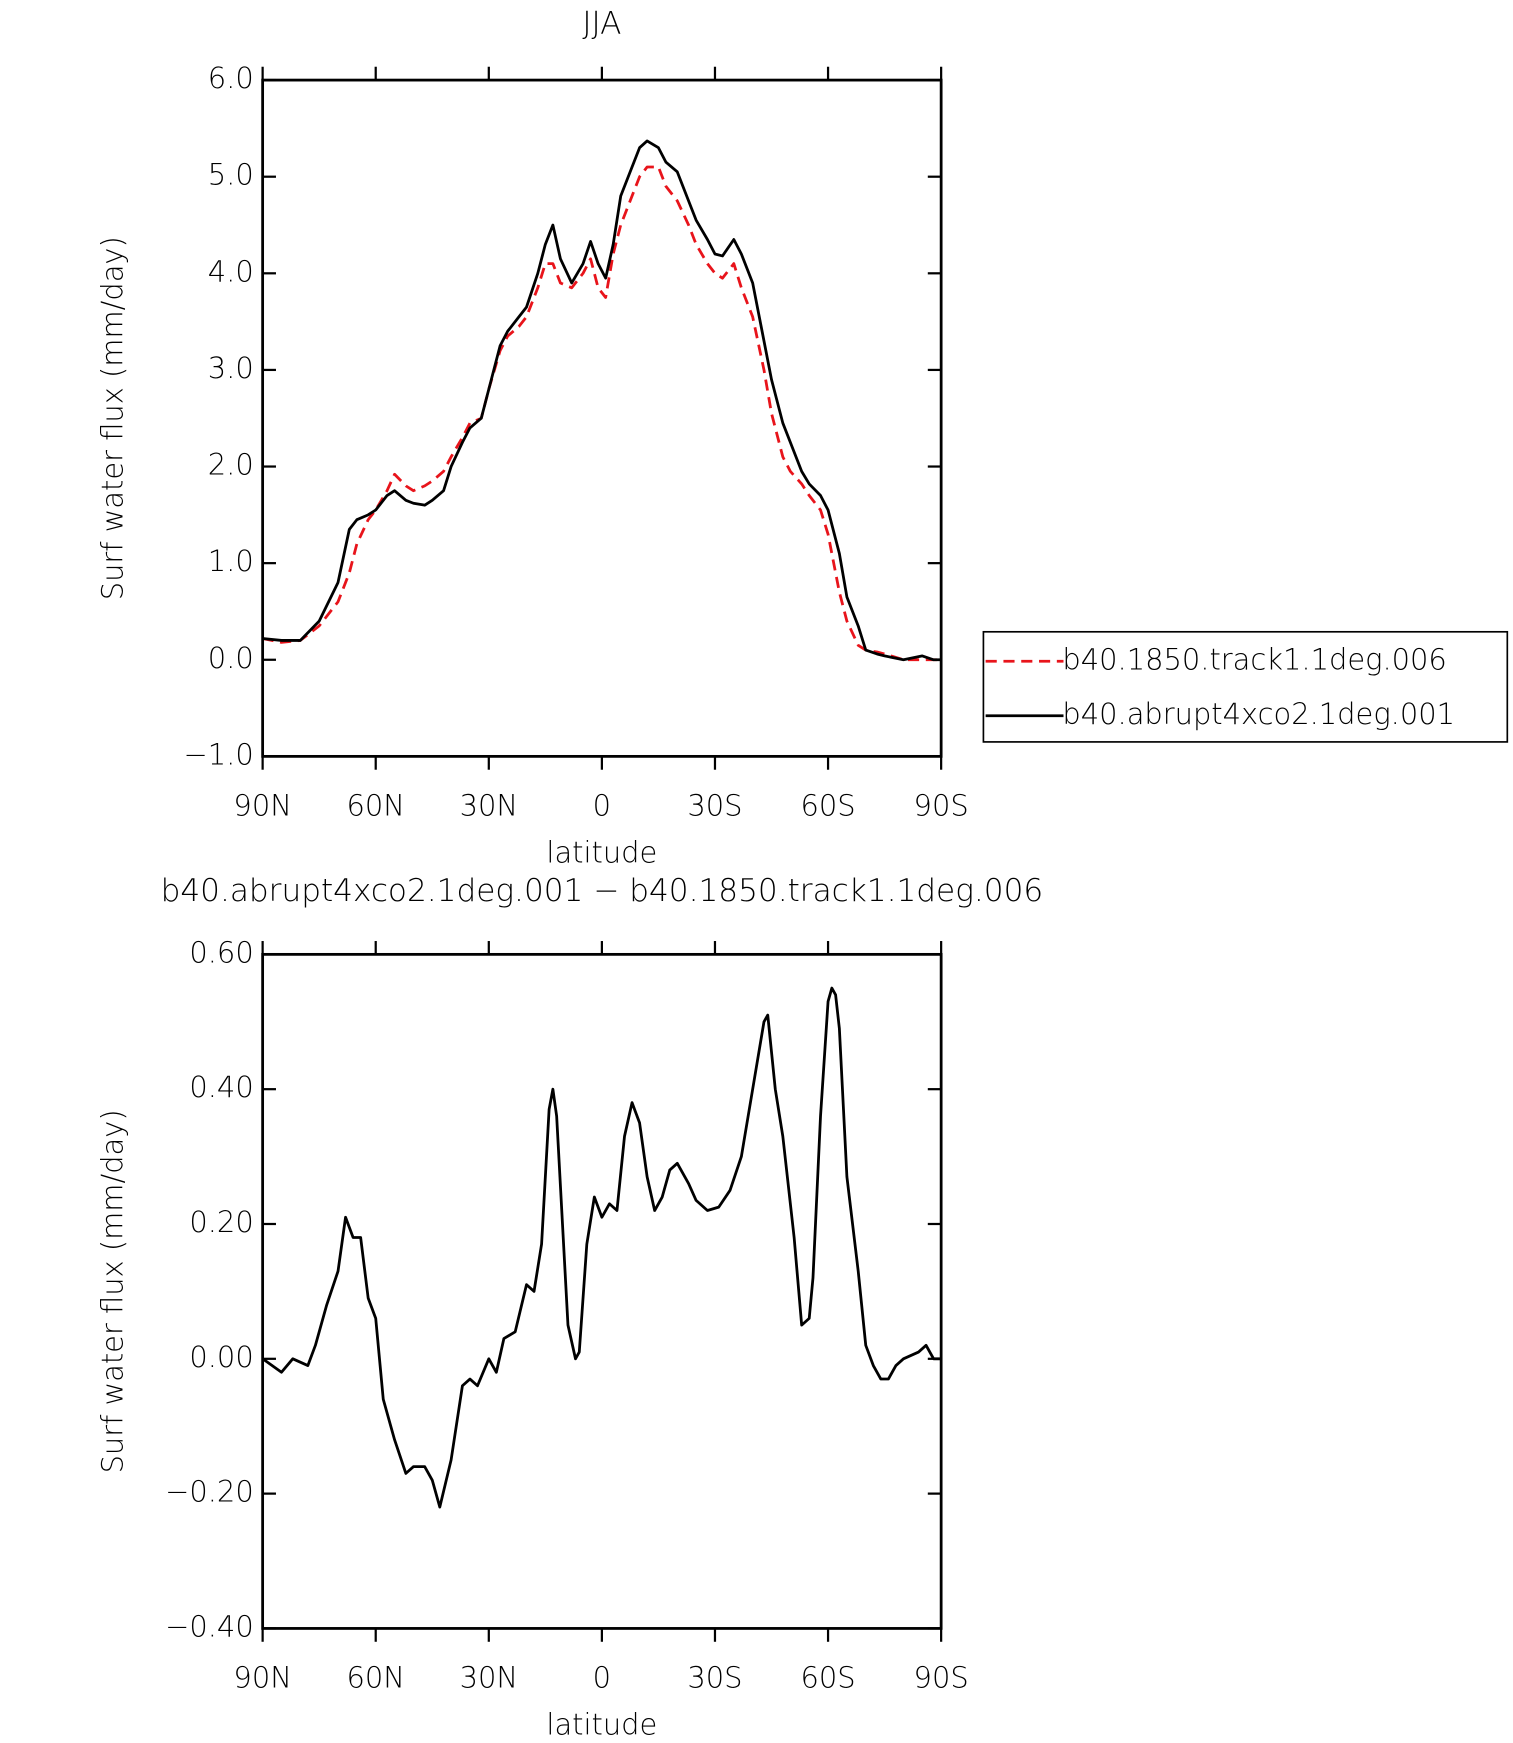 This screenshot has height=1743, width=1513. What do you see at coordinates (209, 1492) in the screenshot?
I see `y-tick-label: −0.20` at bounding box center [209, 1492].